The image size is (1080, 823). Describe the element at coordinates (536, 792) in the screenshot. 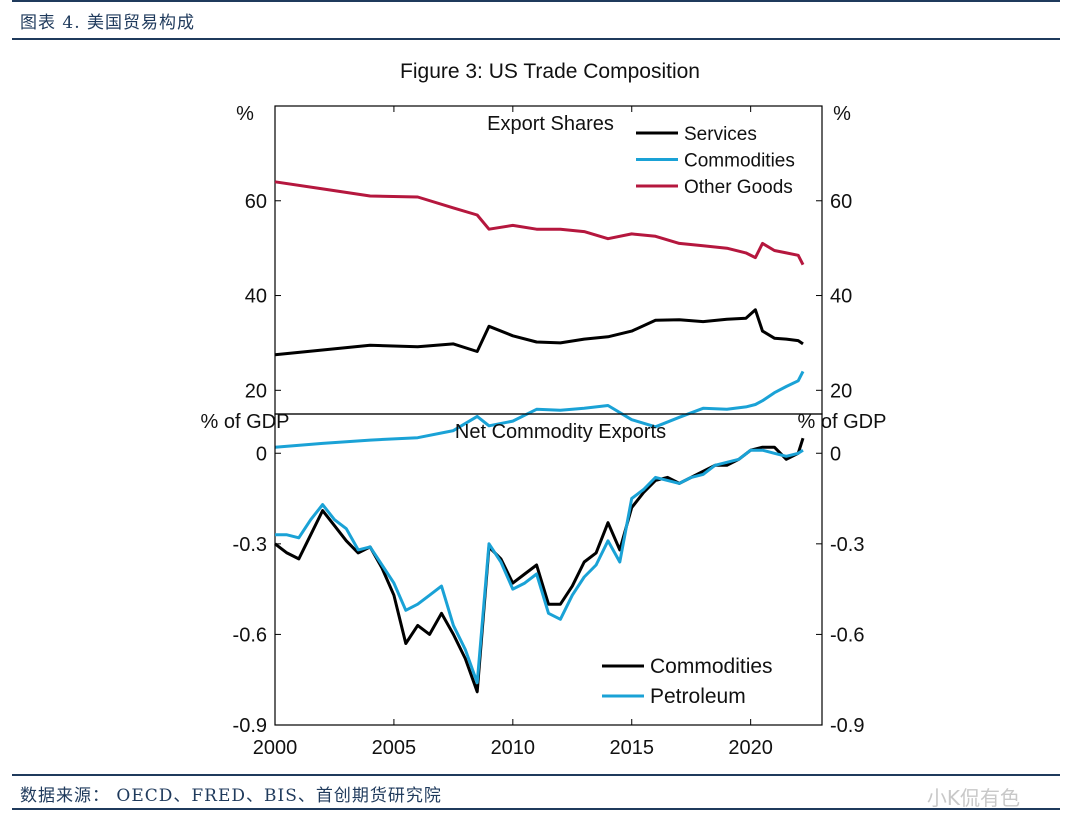

I see `report-footer-bar: 数据来源： OECD、FRED、BIS、首创期货研究院 小K侃有色` at that location.